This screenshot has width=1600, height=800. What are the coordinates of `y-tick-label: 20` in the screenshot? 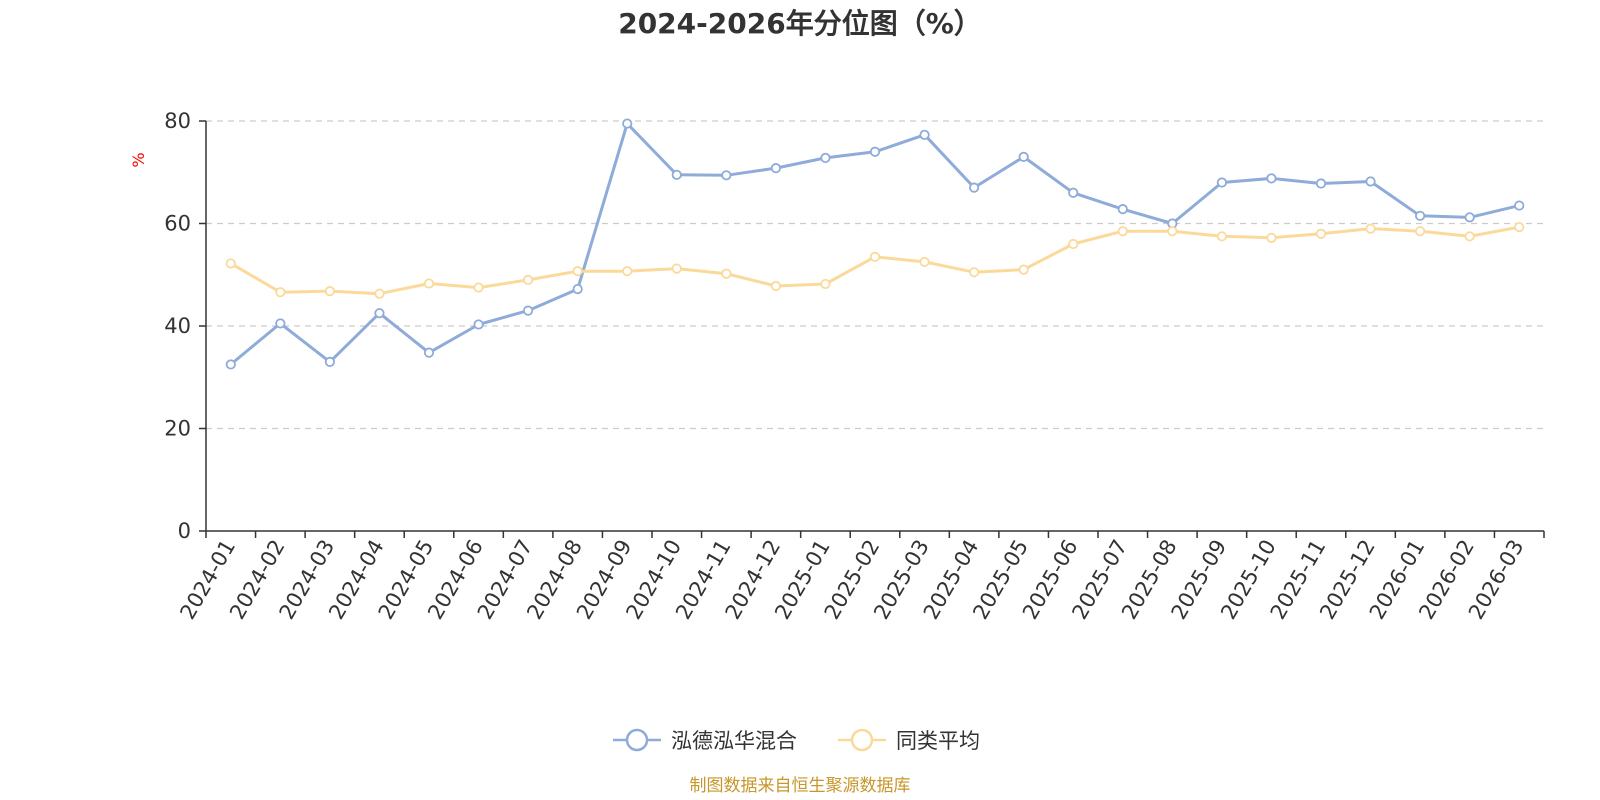 It's located at (177, 429).